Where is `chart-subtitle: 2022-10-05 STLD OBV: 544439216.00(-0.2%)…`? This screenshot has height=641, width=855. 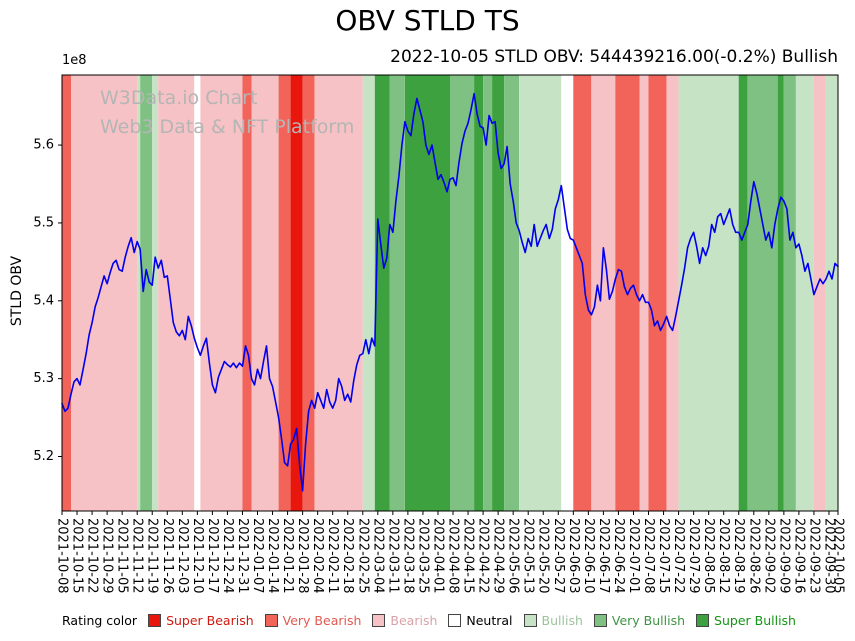 chart-subtitle: 2022-10-05 STLD OBV: 544439216.00(-0.2%)… is located at coordinates (614, 57).